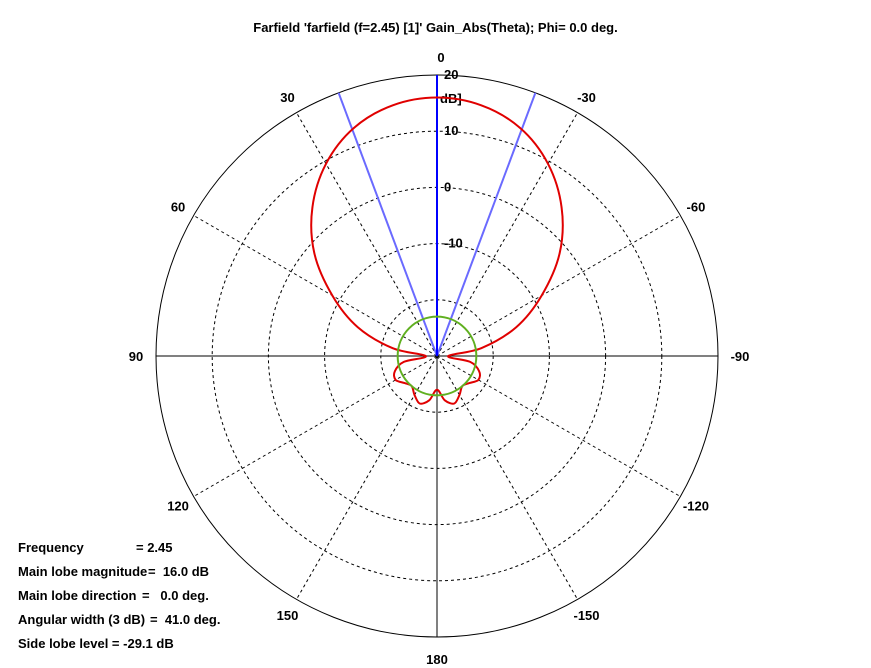 This screenshot has height=668, width=871. What do you see at coordinates (119, 552) in the screenshot?
I see `info-frequency: Frequency = 2.45` at bounding box center [119, 552].